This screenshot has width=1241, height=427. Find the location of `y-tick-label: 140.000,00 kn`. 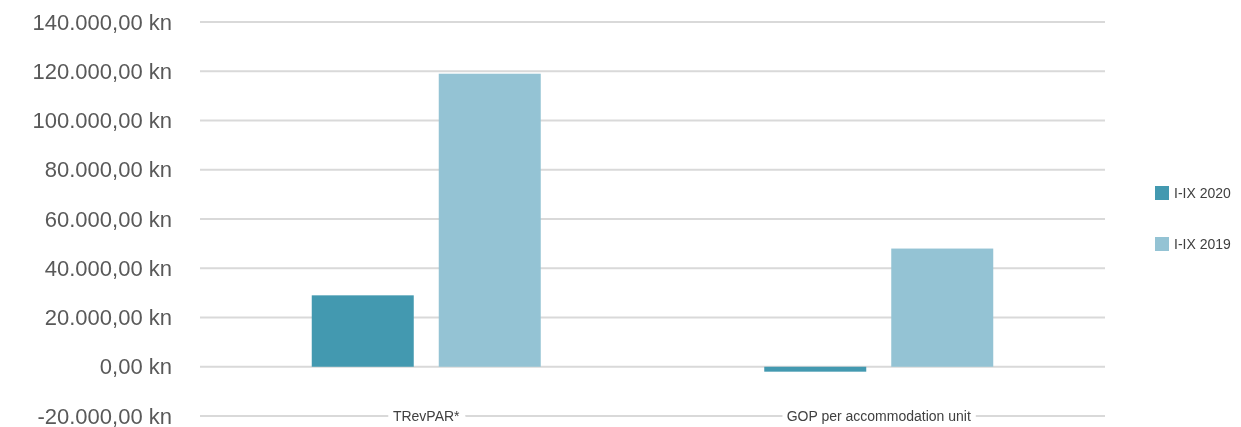

y-tick-label: 140.000,00 kn is located at coordinates (102, 22).